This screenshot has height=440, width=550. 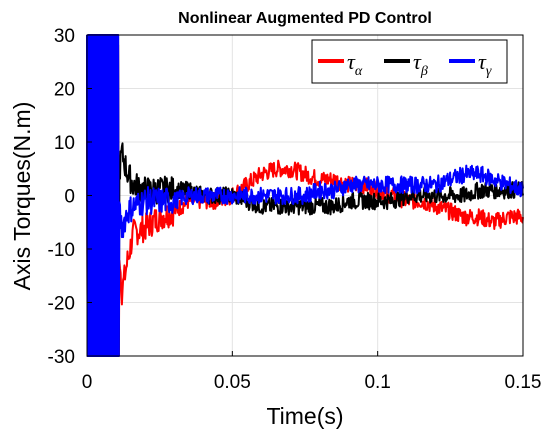 I want to click on y-tick-label: 10, so click(x=64, y=143).